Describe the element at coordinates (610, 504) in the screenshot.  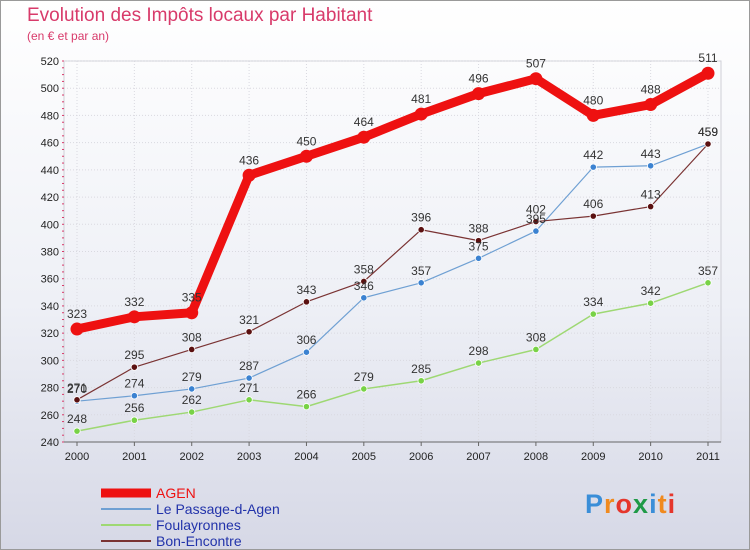
I see `logo-letter: r` at that location.